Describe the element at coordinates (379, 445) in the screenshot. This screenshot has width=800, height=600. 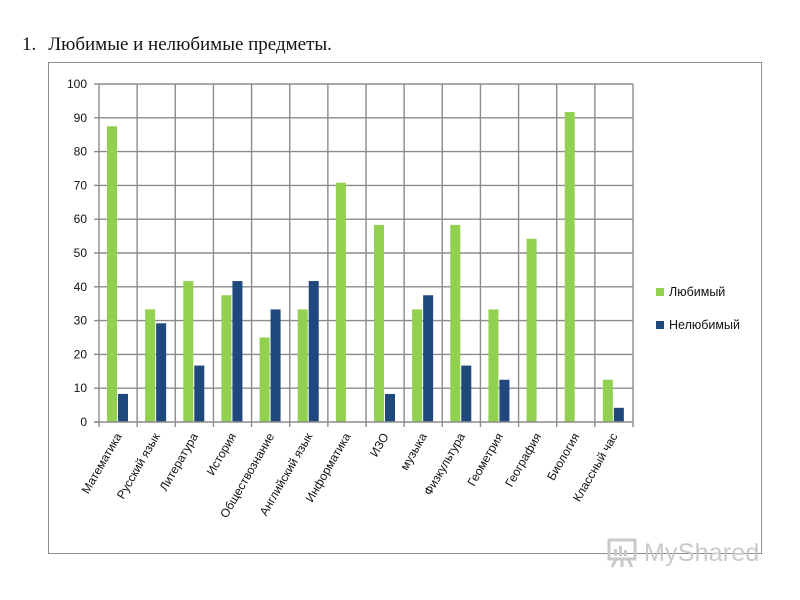
I see `x-tick-label: ИЗО` at that location.